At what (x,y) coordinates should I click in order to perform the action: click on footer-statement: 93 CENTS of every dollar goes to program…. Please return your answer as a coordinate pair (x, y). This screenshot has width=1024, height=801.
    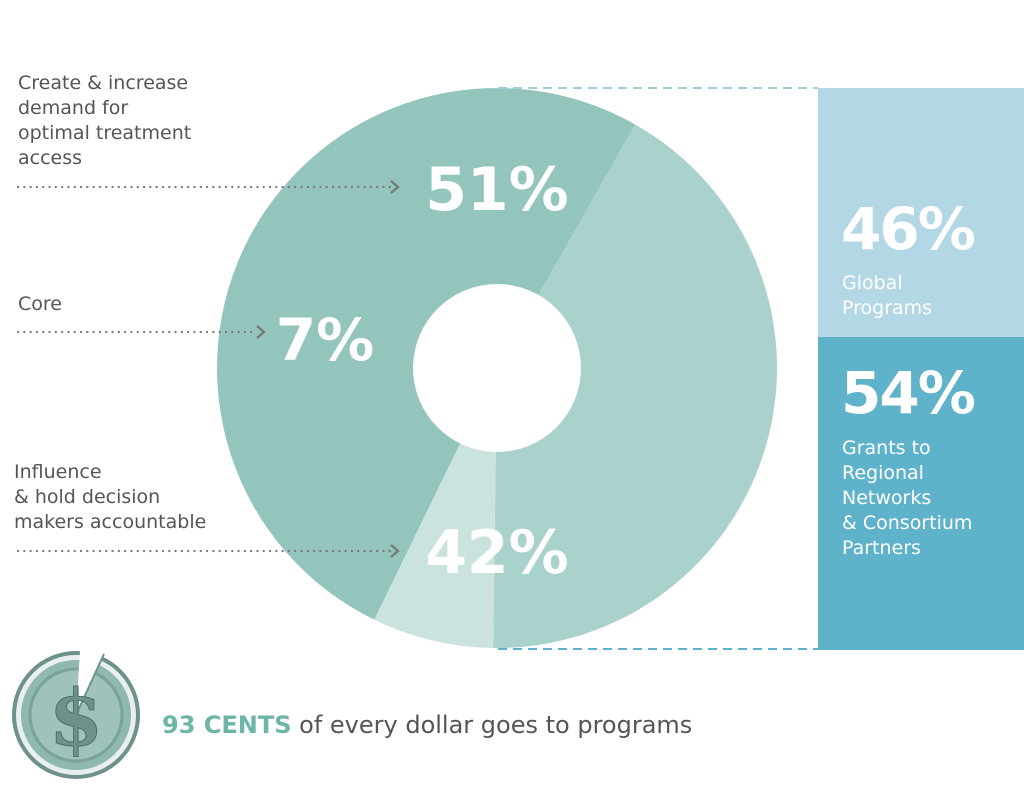
    Looking at the image, I should click on (427, 725).